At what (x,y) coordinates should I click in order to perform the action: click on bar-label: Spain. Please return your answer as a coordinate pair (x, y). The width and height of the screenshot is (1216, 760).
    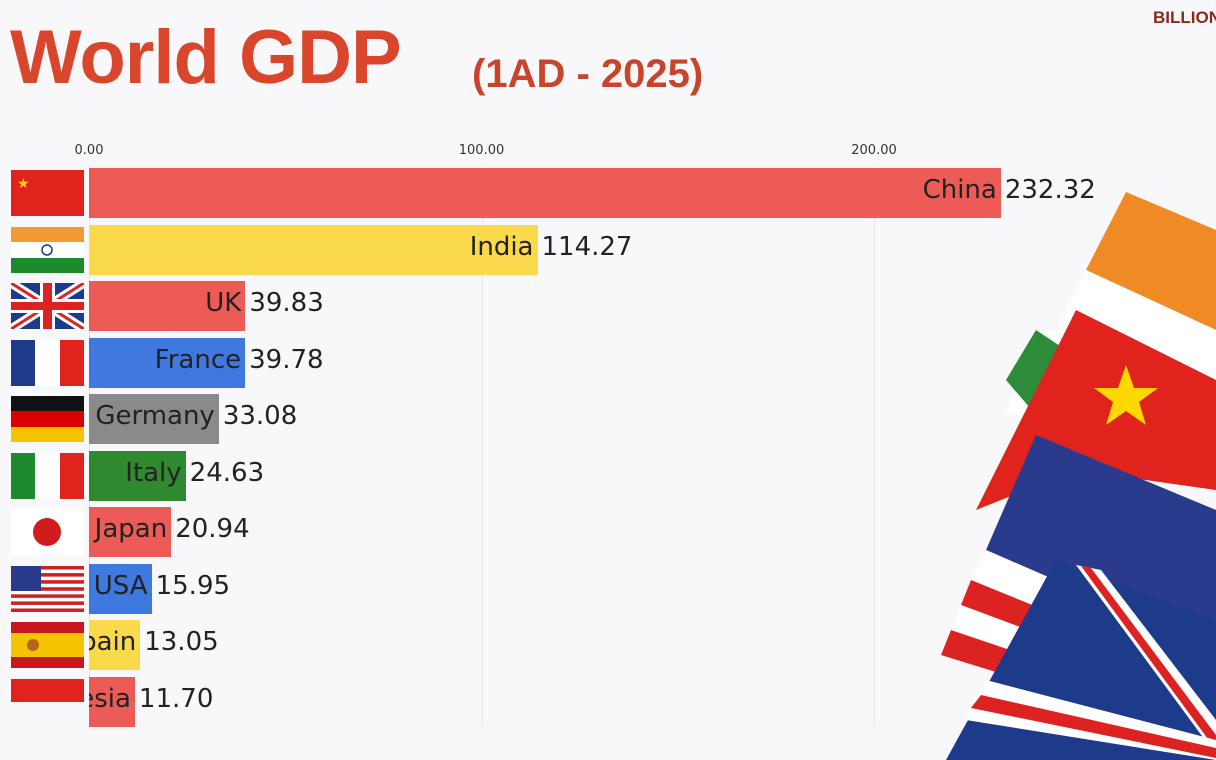
    Looking at the image, I should click on (113, 642).